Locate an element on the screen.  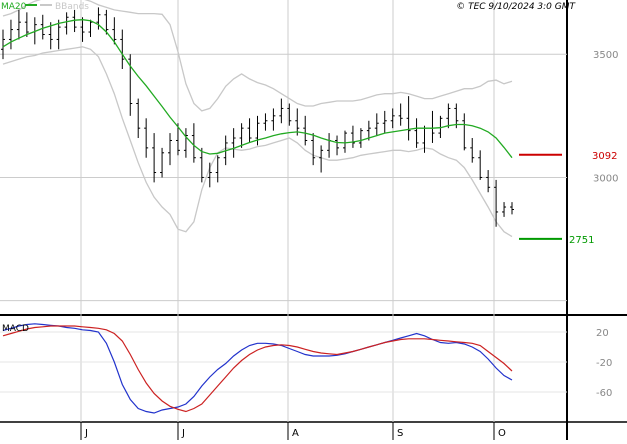
macd-panel-title: MACD is located at coordinates (15, 329).